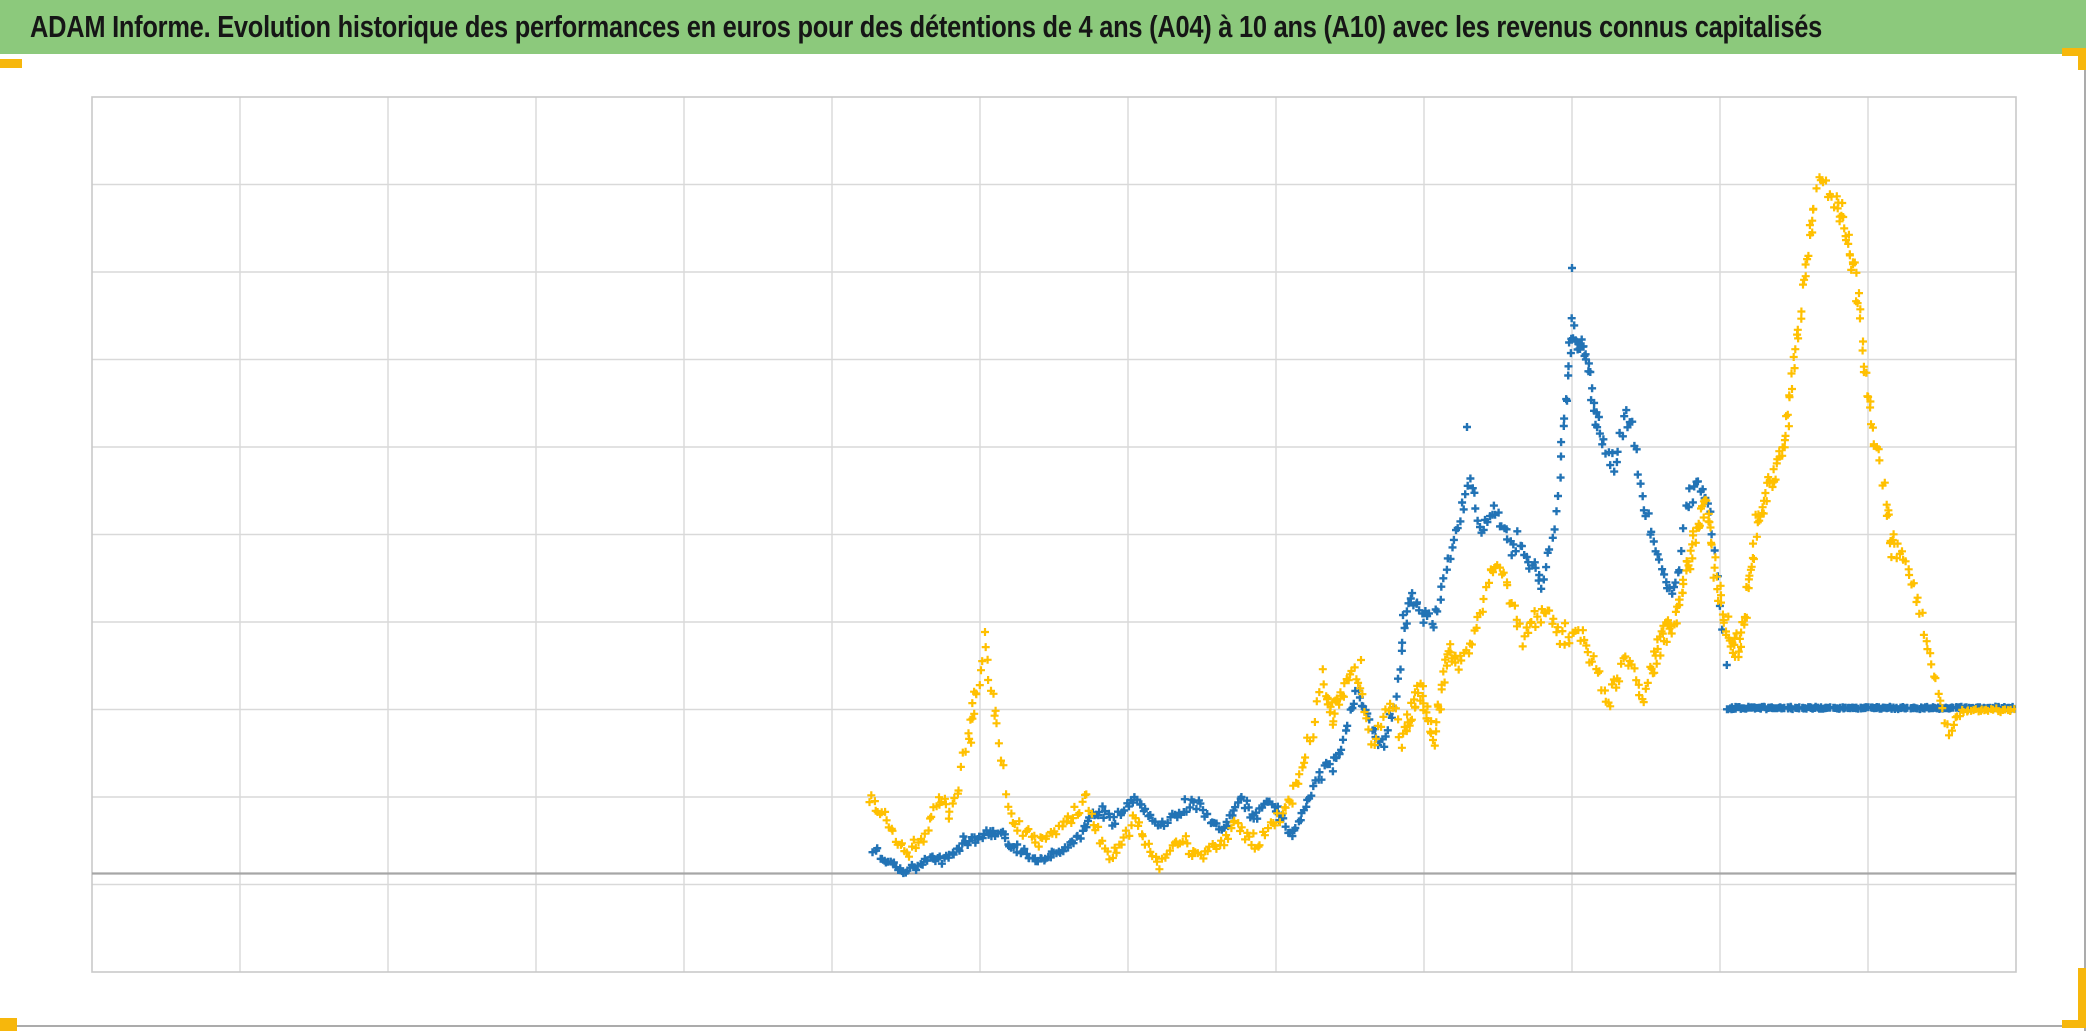 The height and width of the screenshot is (1031, 2086). I want to click on selection-handle-bottom-right-arm, so click(2082, 998).